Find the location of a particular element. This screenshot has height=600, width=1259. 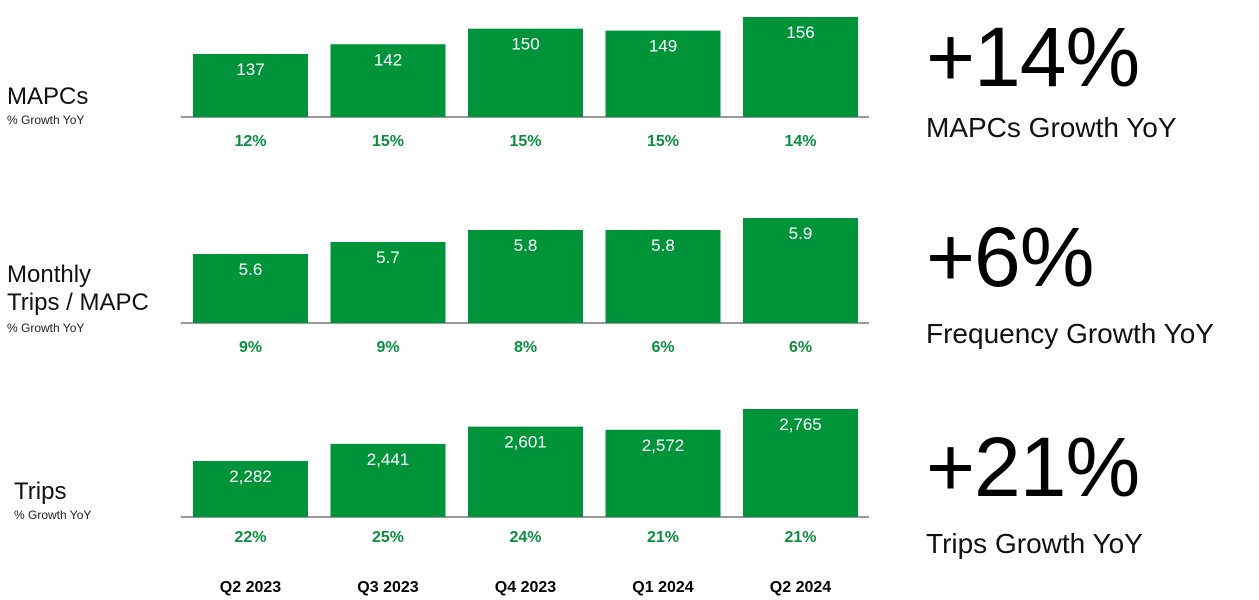

mapcs-bar-chart: 137 12% 142 15% 150 15% 149 15% 156 14% is located at coordinates (526, 80).